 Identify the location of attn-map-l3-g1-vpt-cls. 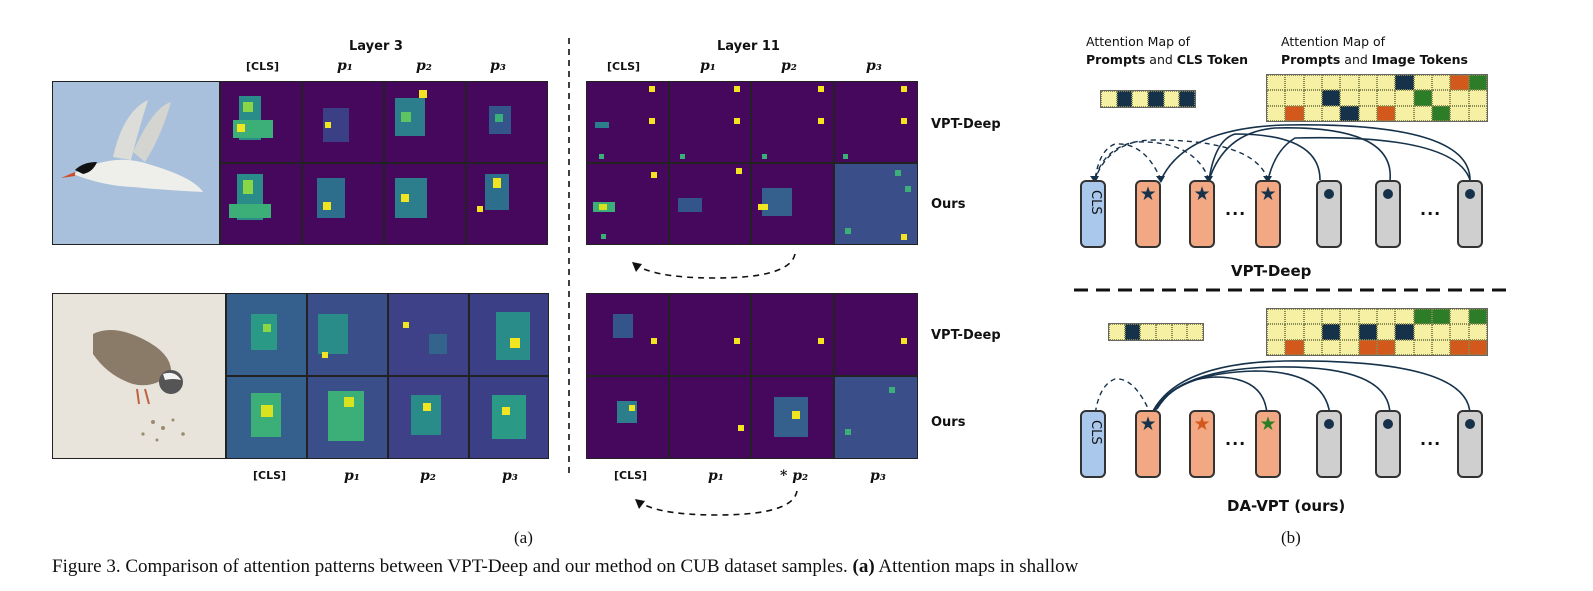
(261, 122).